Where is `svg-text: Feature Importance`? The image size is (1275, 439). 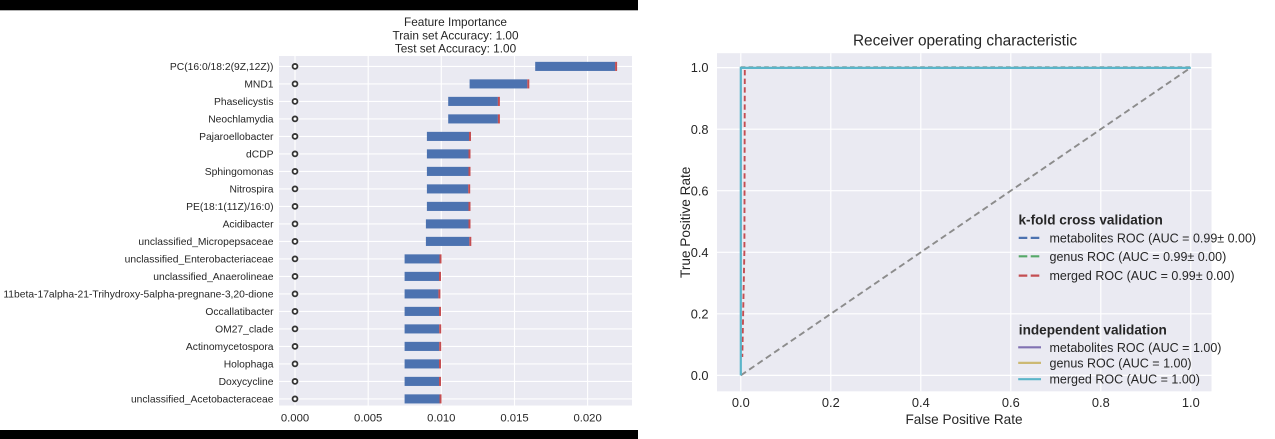 svg-text: Feature Importance is located at coordinates (455, 22).